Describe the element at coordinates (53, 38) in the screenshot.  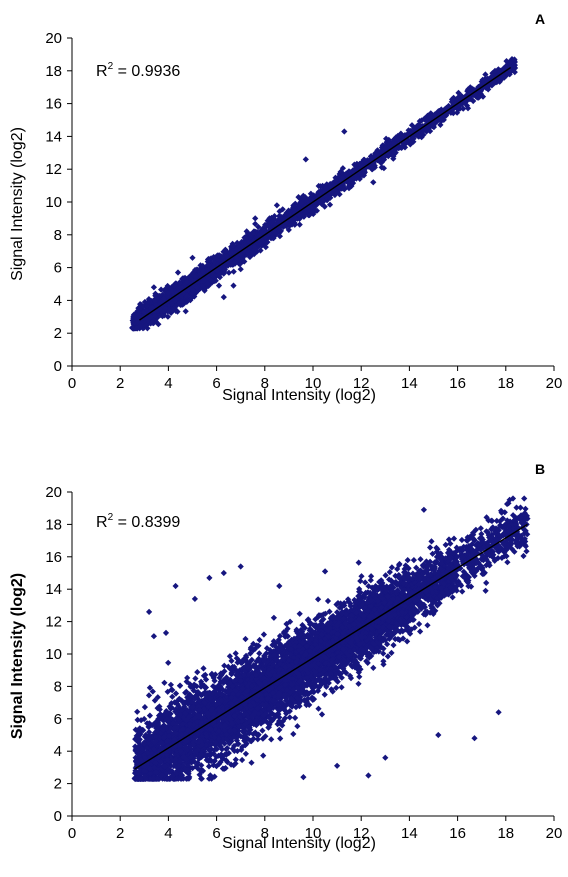
I see `y-tick-label: 20` at that location.